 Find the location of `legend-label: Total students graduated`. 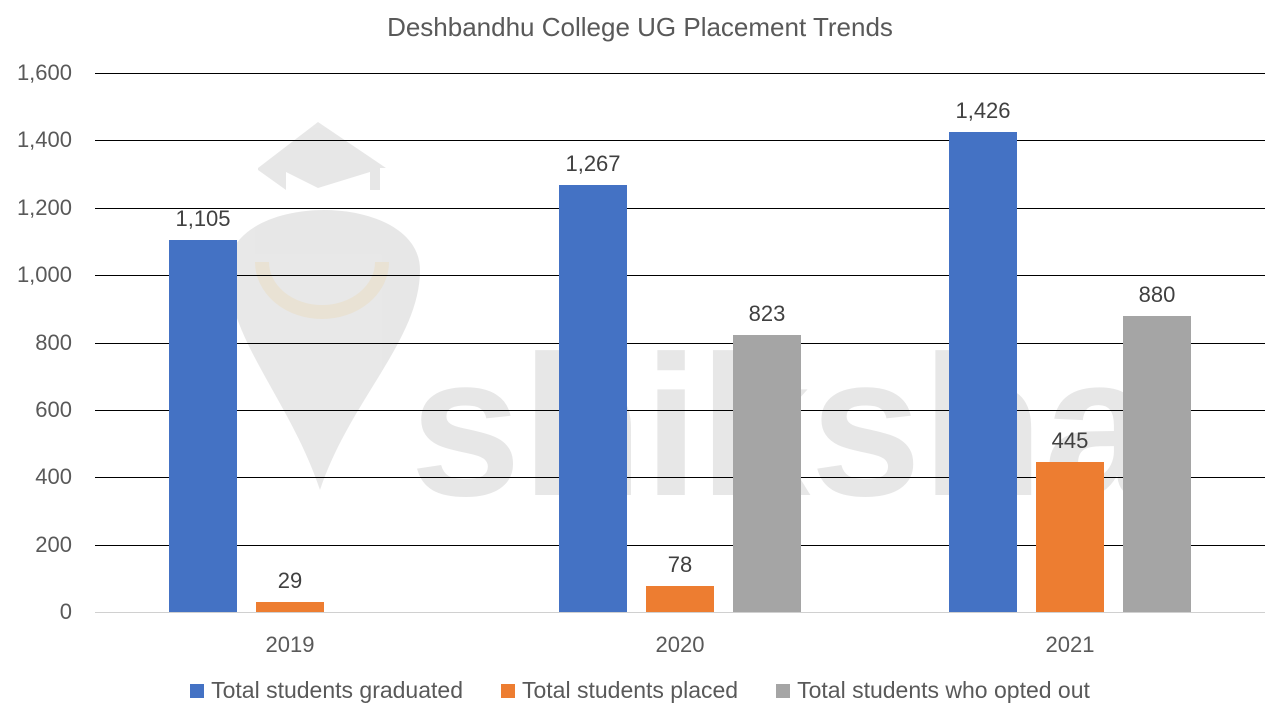

legend-label: Total students graduated is located at coordinates (337, 690).